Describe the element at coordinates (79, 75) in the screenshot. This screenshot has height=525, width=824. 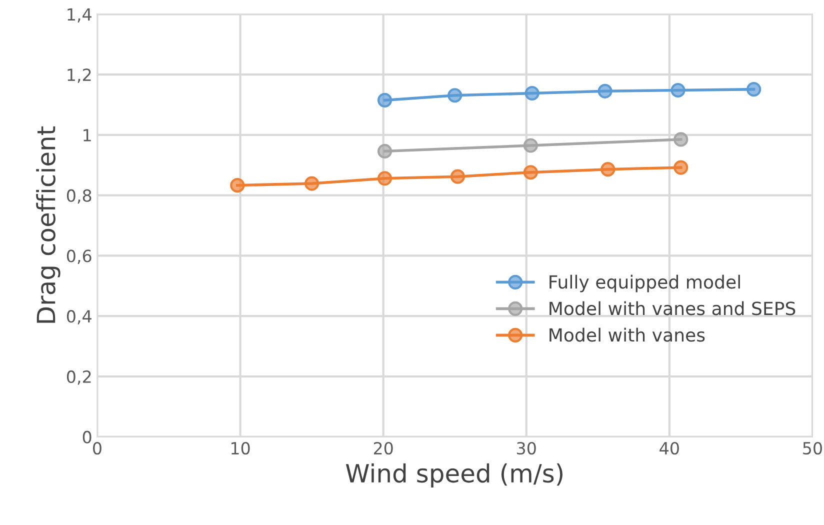
I see `y-tick-label: 1,2` at that location.